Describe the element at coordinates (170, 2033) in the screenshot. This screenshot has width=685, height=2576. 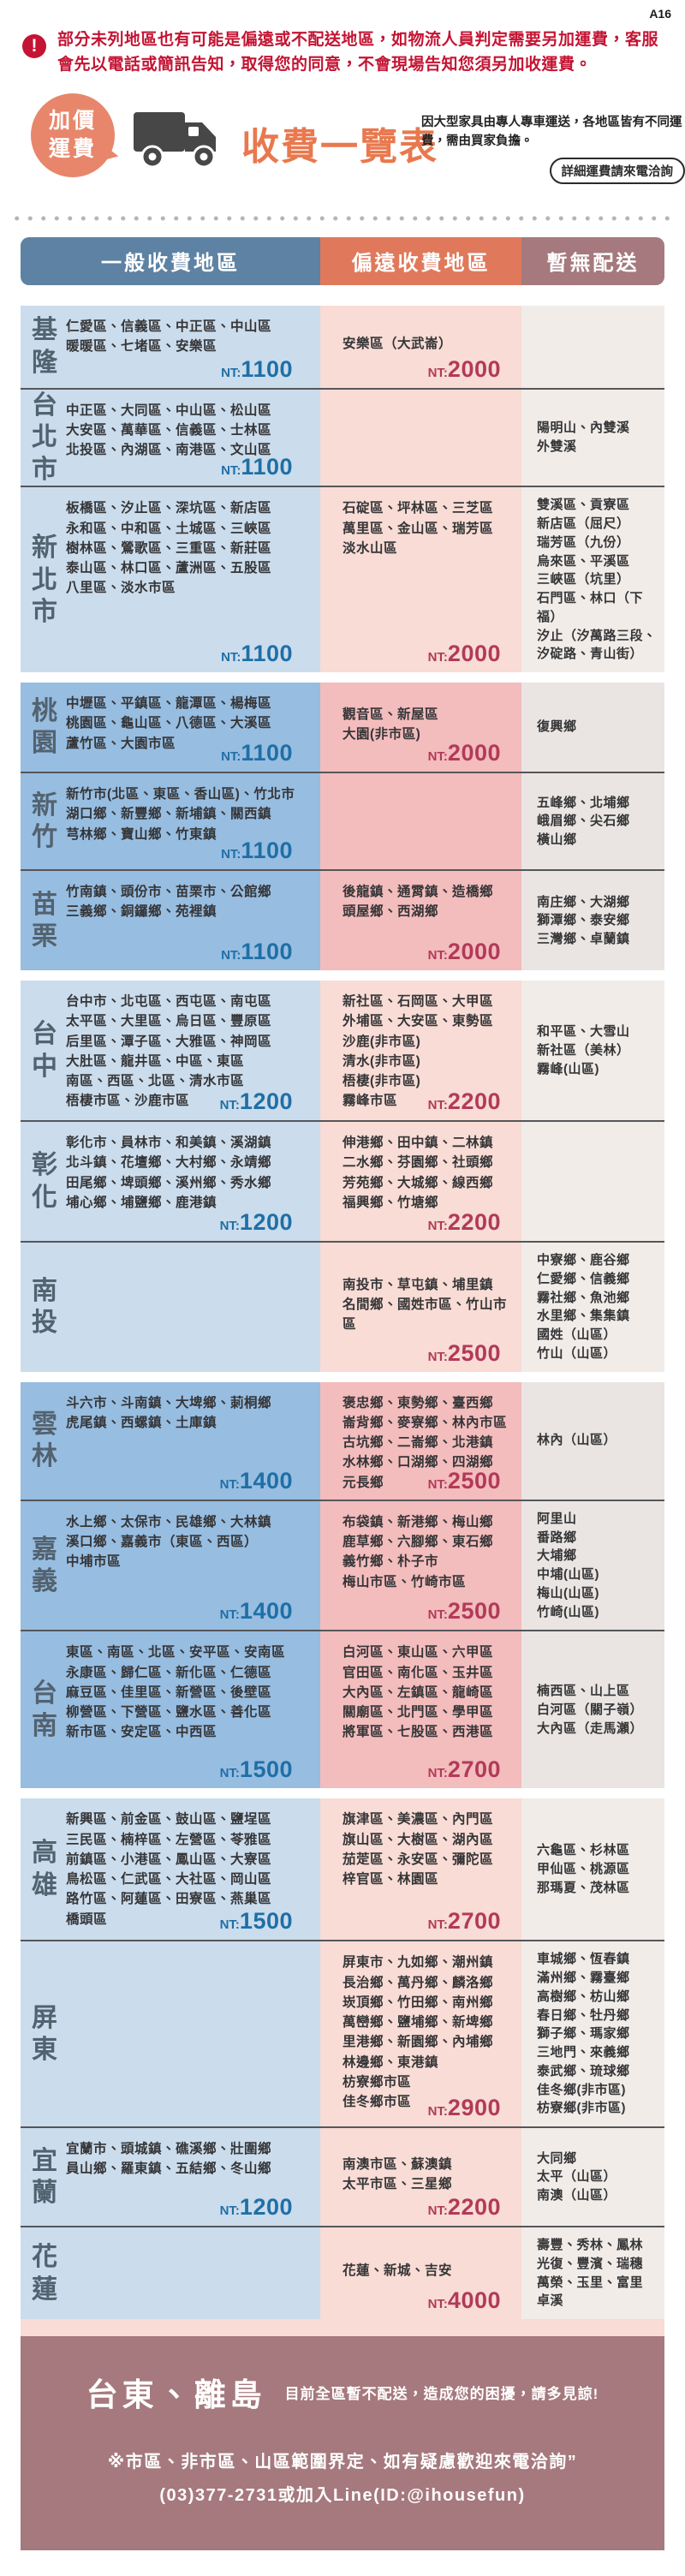
I see `cell-general: 屏東` at that location.